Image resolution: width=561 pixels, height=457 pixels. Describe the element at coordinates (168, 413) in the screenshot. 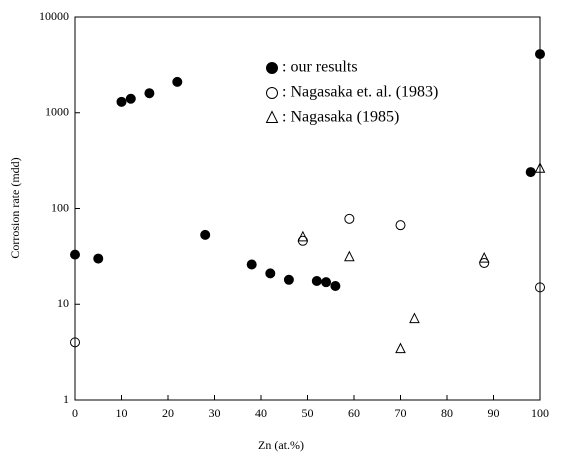

I see `x-tick-label: 20` at that location.